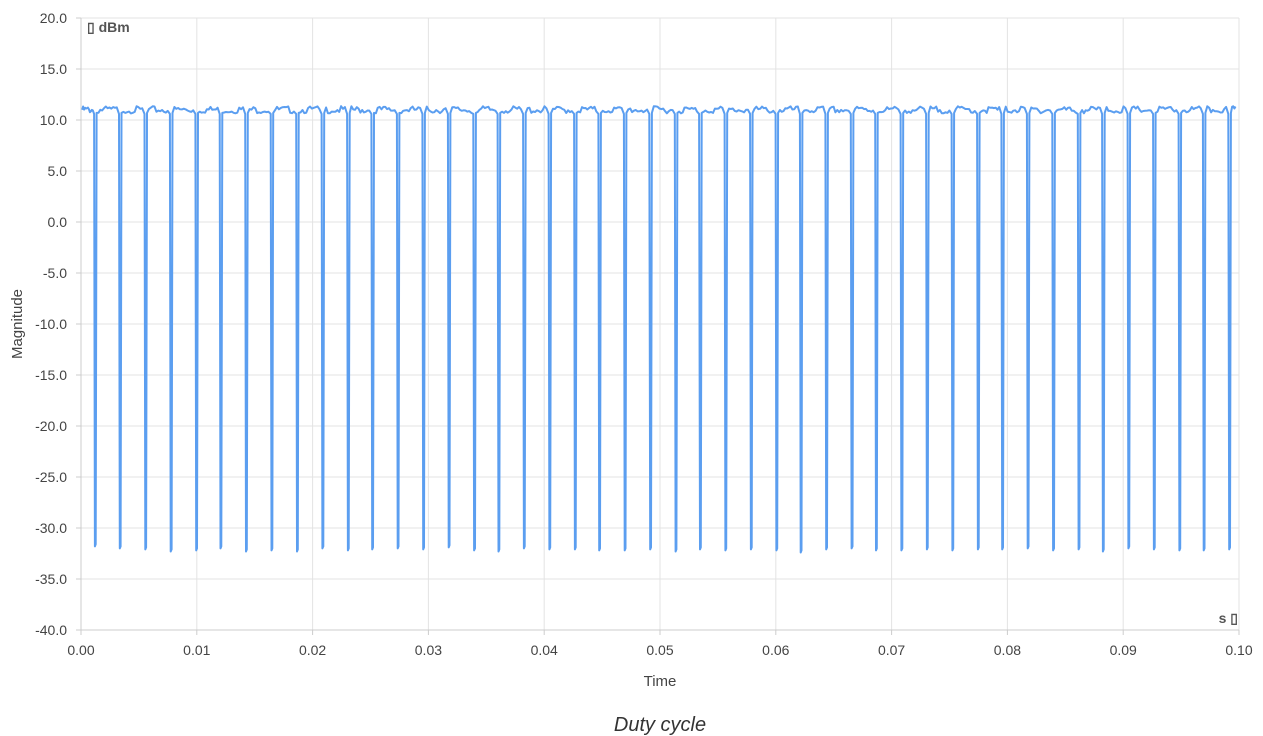  Describe the element at coordinates (1228, 618) in the screenshot. I see `x-unit-label: s ▯` at that location.